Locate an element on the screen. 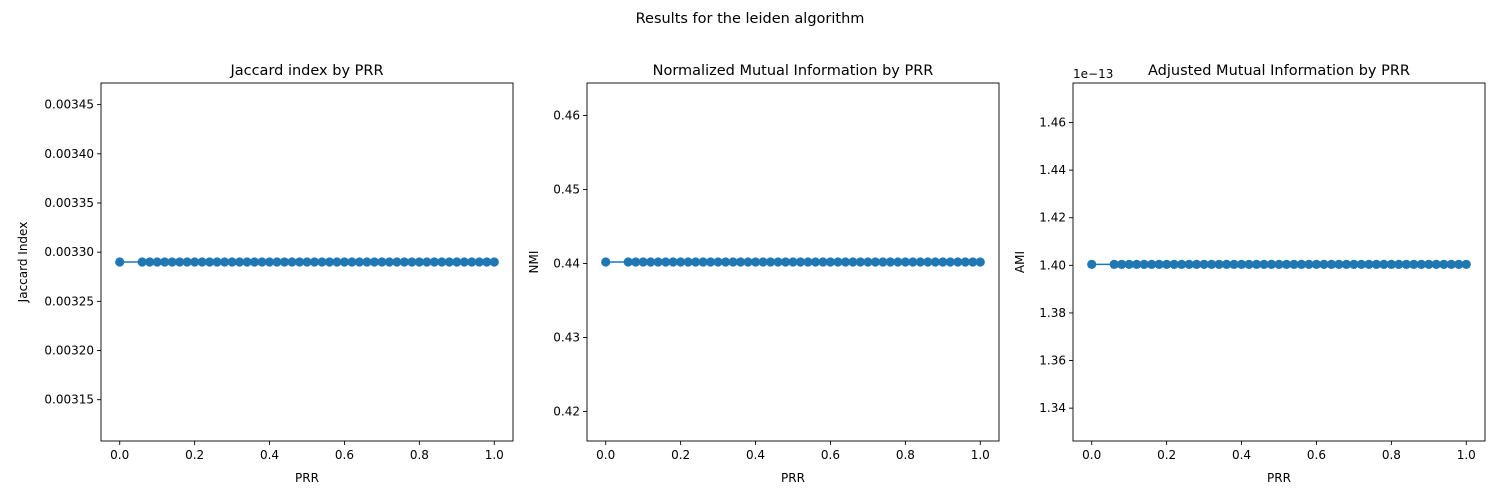 Image resolution: width=1500 pixels, height=500 pixels. chart-1-ylabel: NMI is located at coordinates (534, 262).